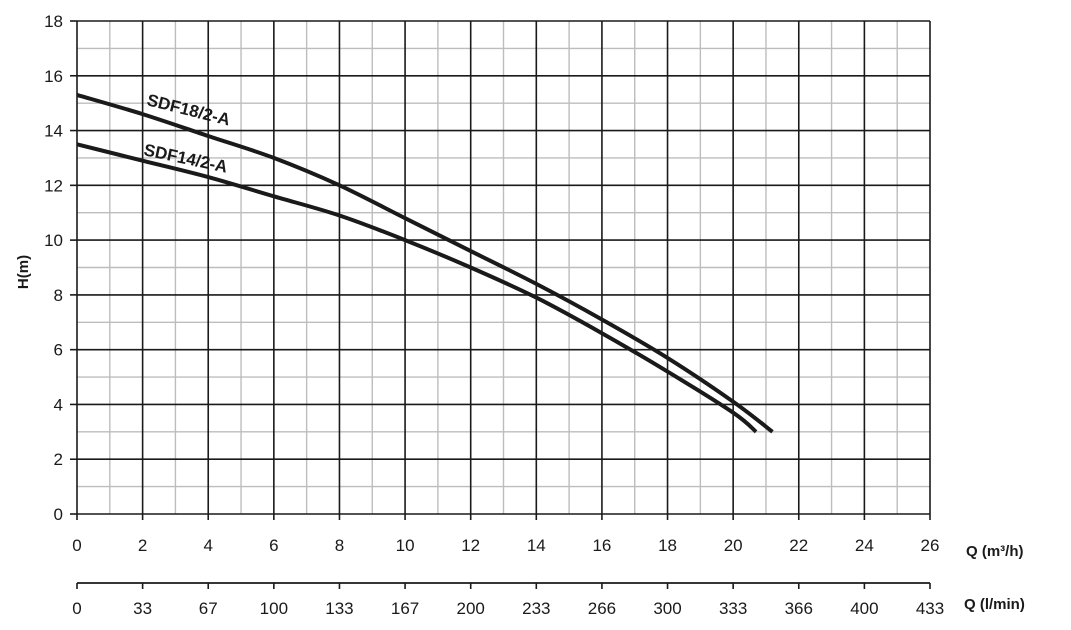  I want to click on x-tick-label: 26, so click(930, 545).